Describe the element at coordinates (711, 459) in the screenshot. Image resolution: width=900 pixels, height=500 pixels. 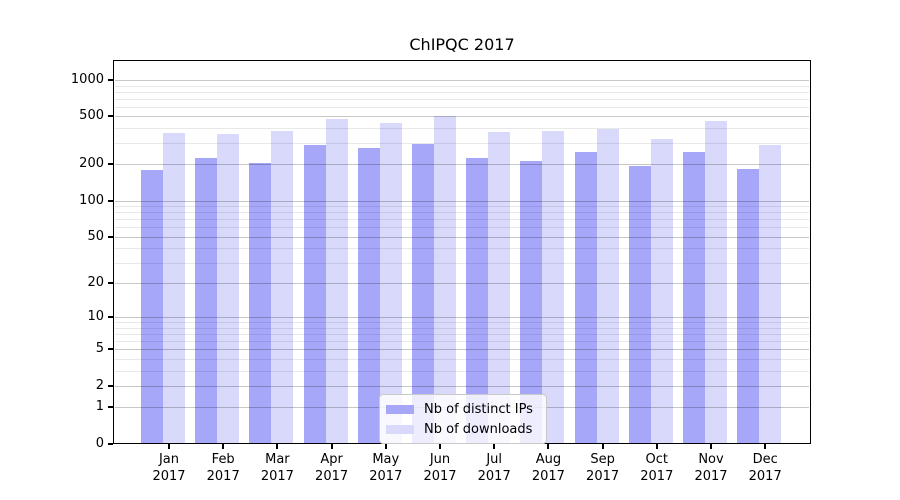
I see `x-tick-month: Nov` at that location.